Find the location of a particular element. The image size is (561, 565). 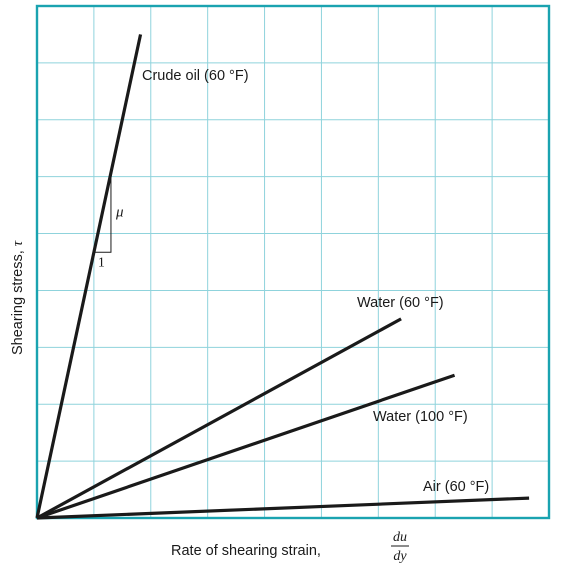

y-axis-label: Shearing stress,τ is located at coordinates (18, 297).